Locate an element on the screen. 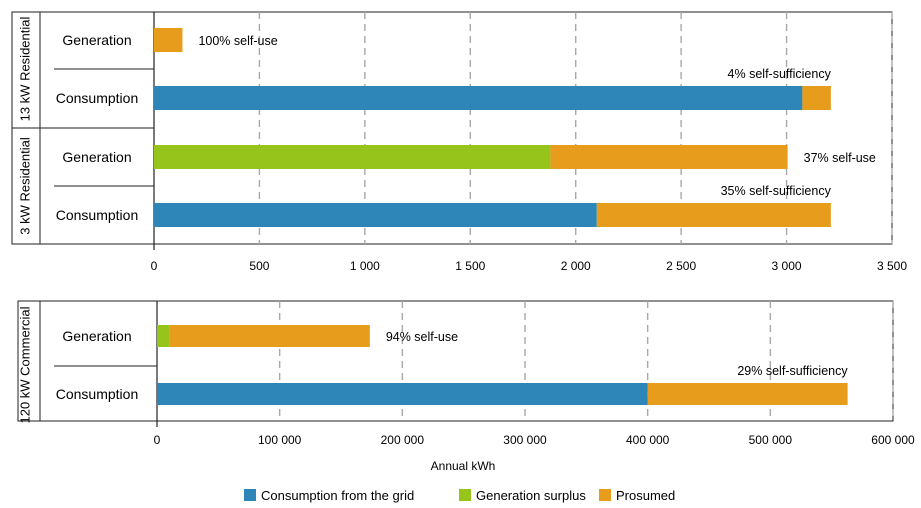  group-label: 120 kW Commercial is located at coordinates (24, 364).